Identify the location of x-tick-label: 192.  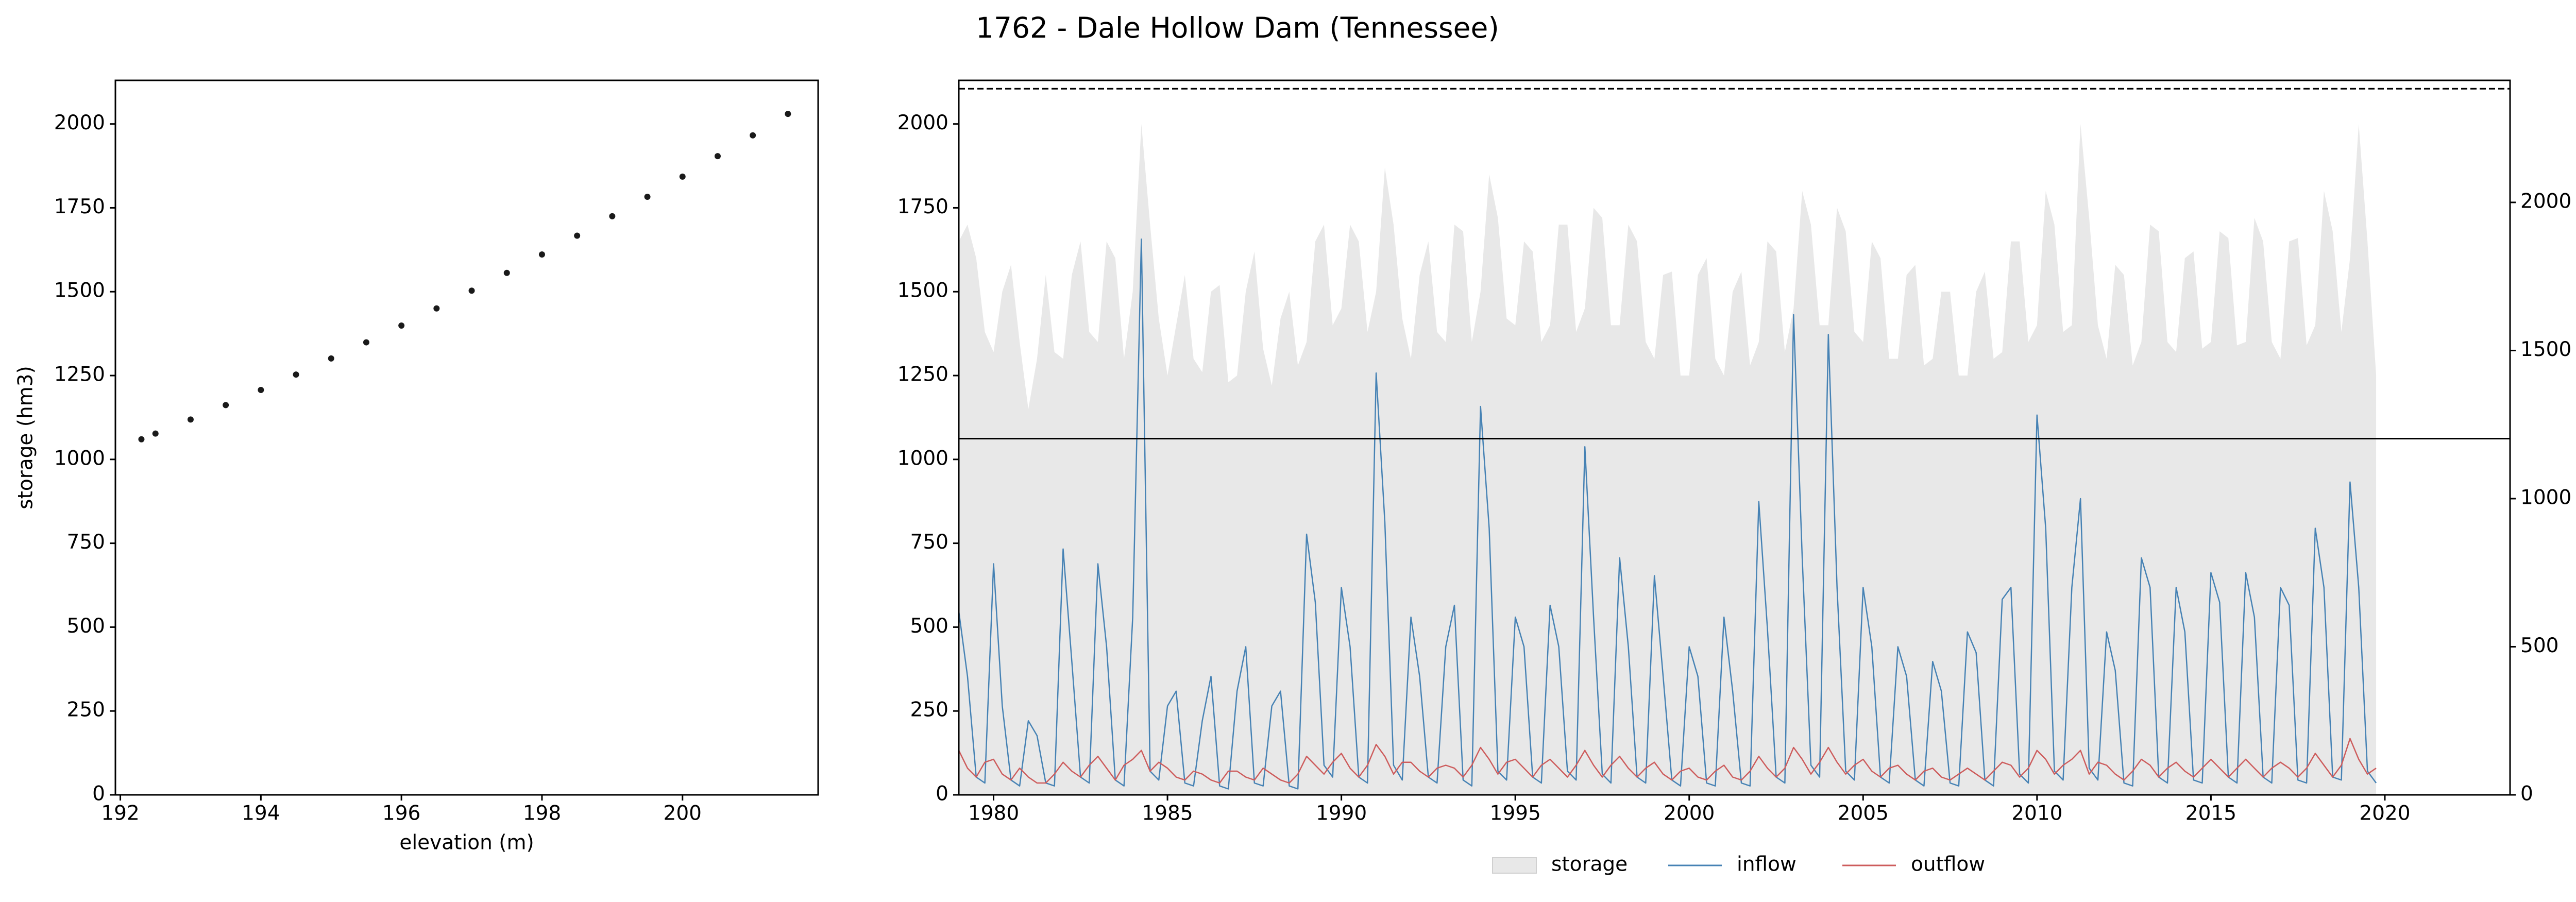
(120, 814).